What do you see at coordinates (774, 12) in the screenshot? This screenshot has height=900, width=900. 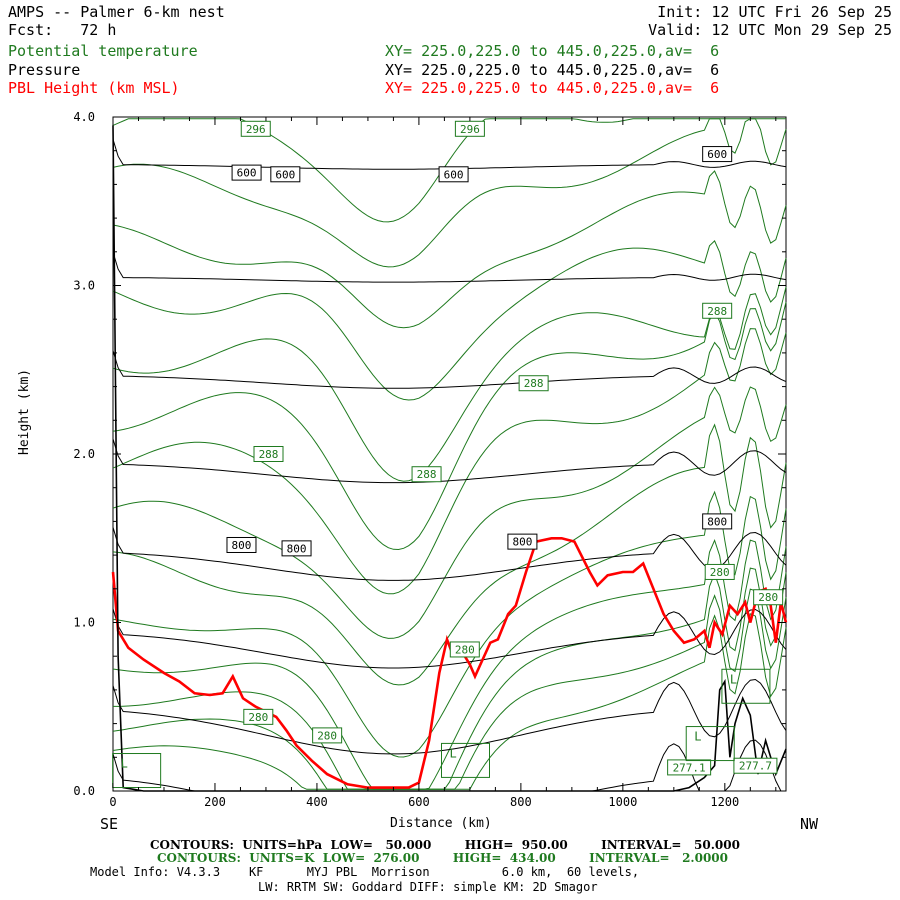 I see `init-time: Init: 12 UTC Fri 26 Sep 25` at bounding box center [774, 12].